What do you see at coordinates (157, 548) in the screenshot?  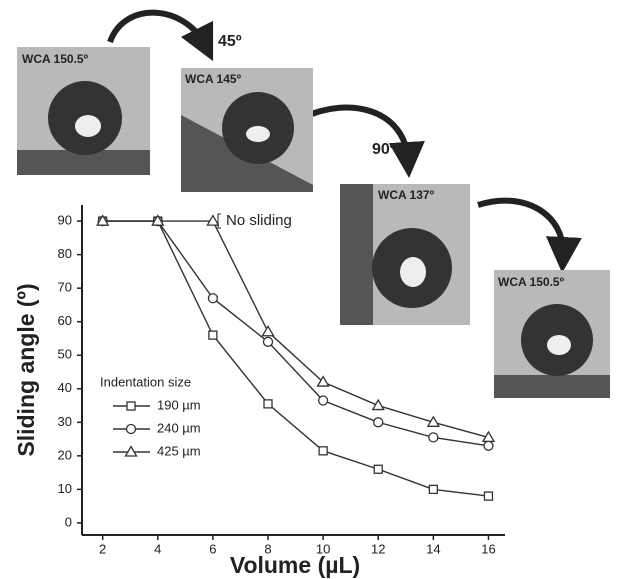 I see `x-tick-label: 4` at bounding box center [157, 548].